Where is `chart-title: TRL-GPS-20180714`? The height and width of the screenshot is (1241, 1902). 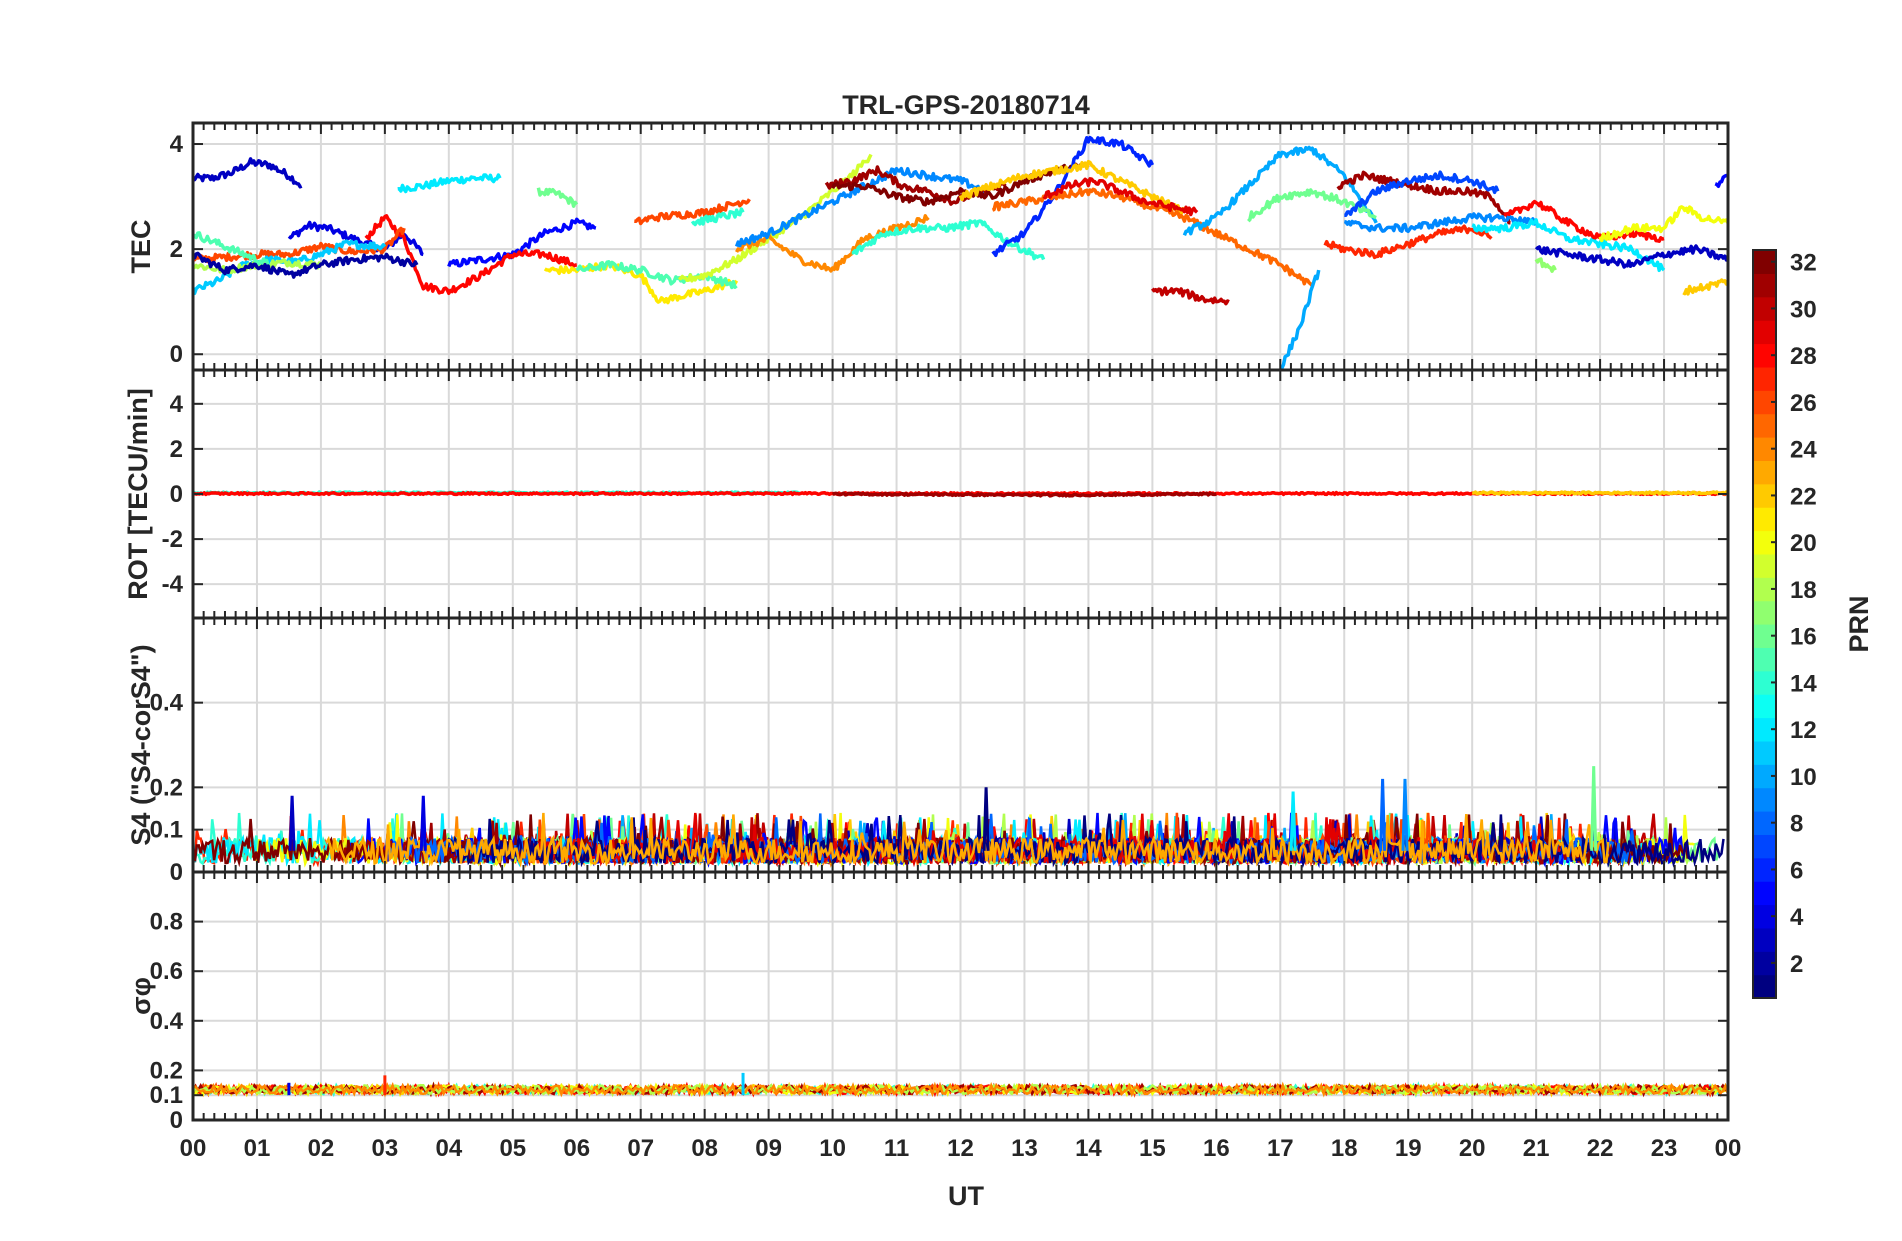 chart-title: TRL-GPS-20180714 is located at coordinates (966, 105).